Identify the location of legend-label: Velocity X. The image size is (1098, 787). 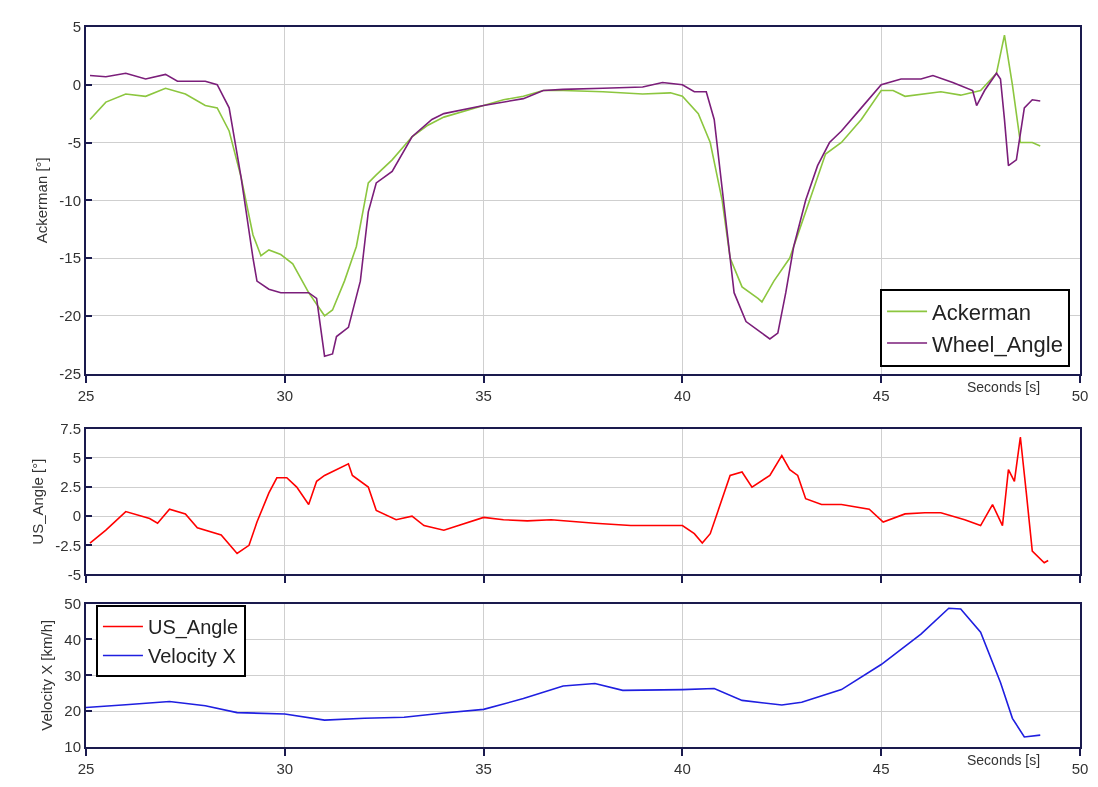
(191, 656).